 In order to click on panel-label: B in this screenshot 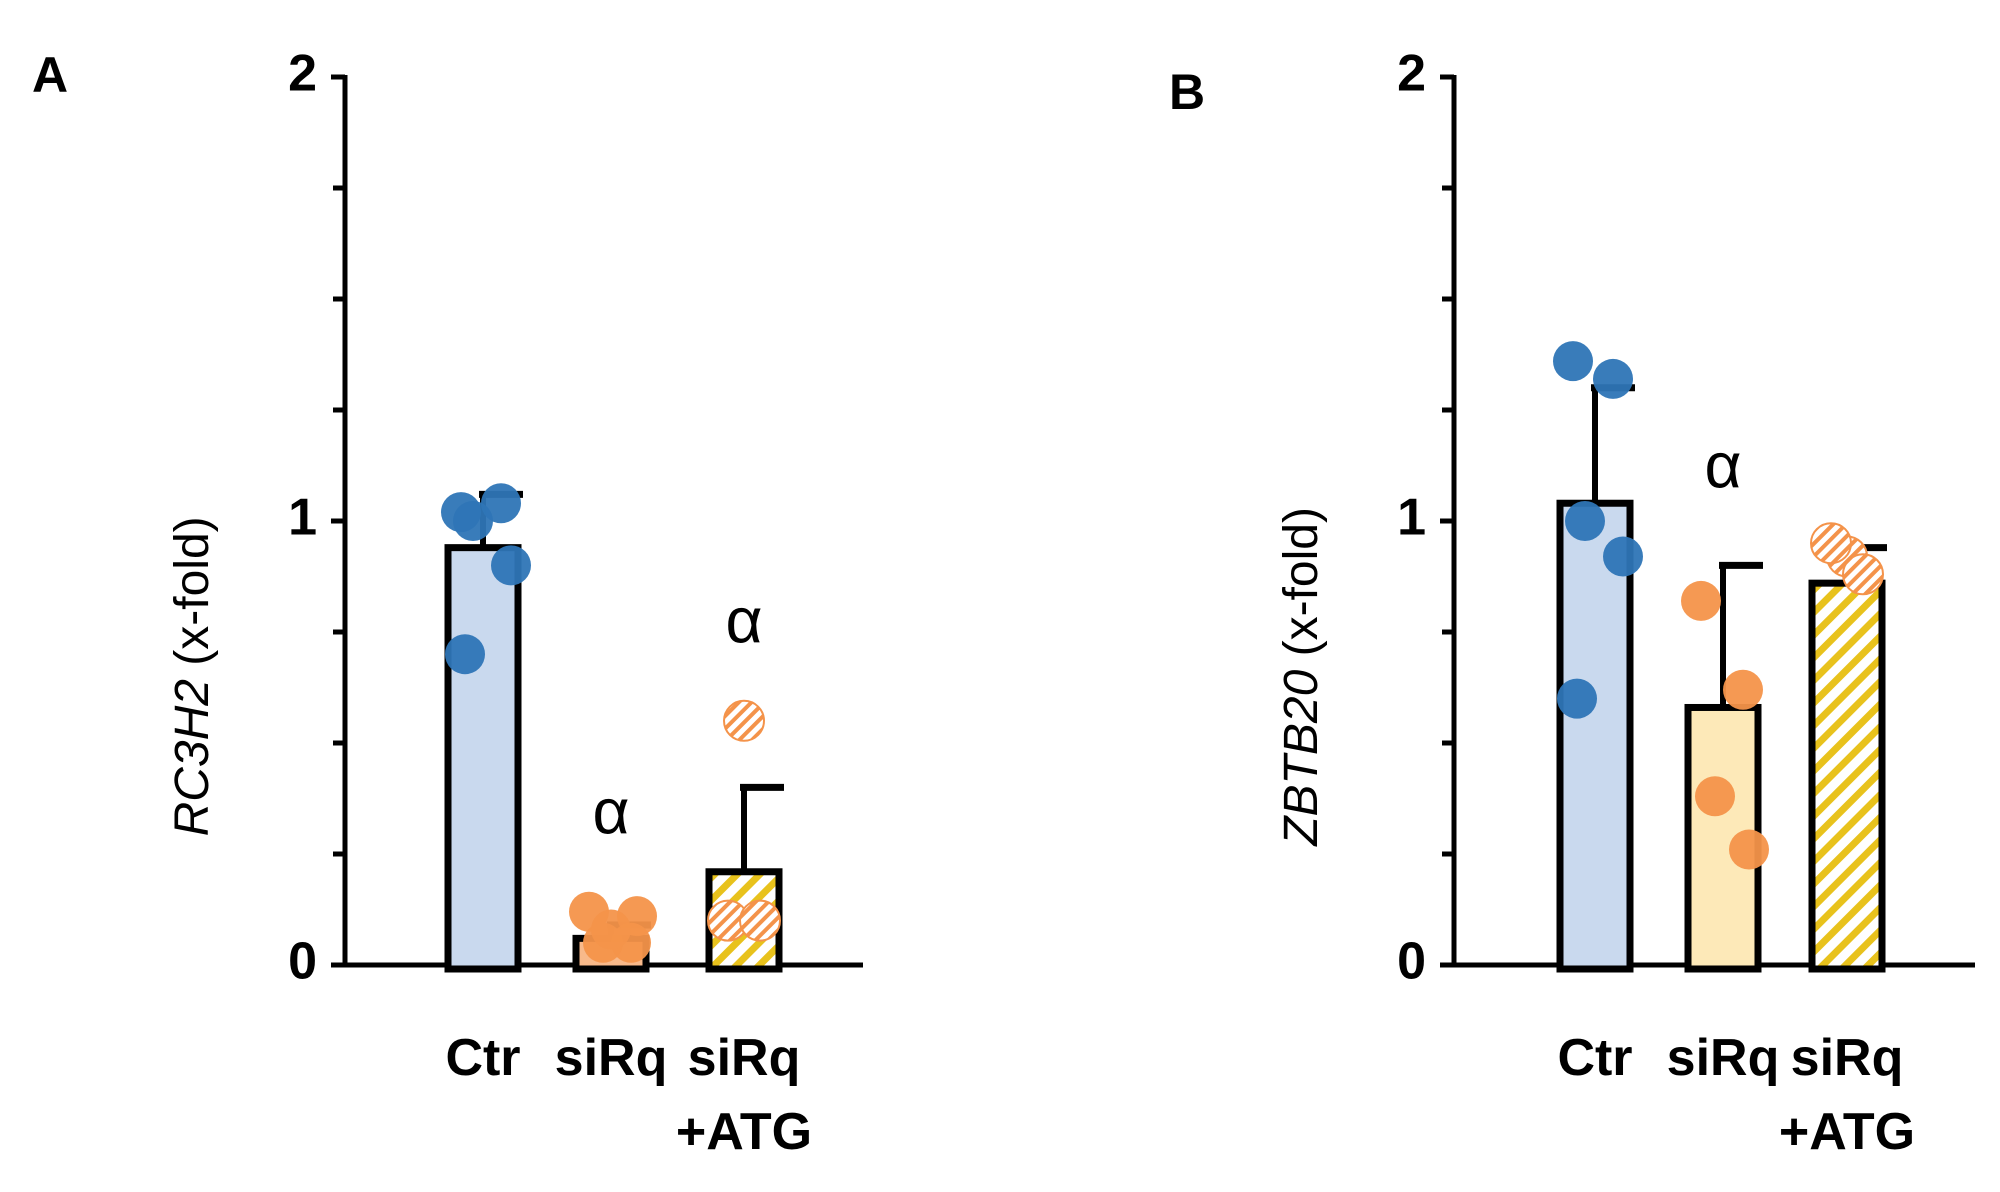, I will do `click(1187, 92)`.